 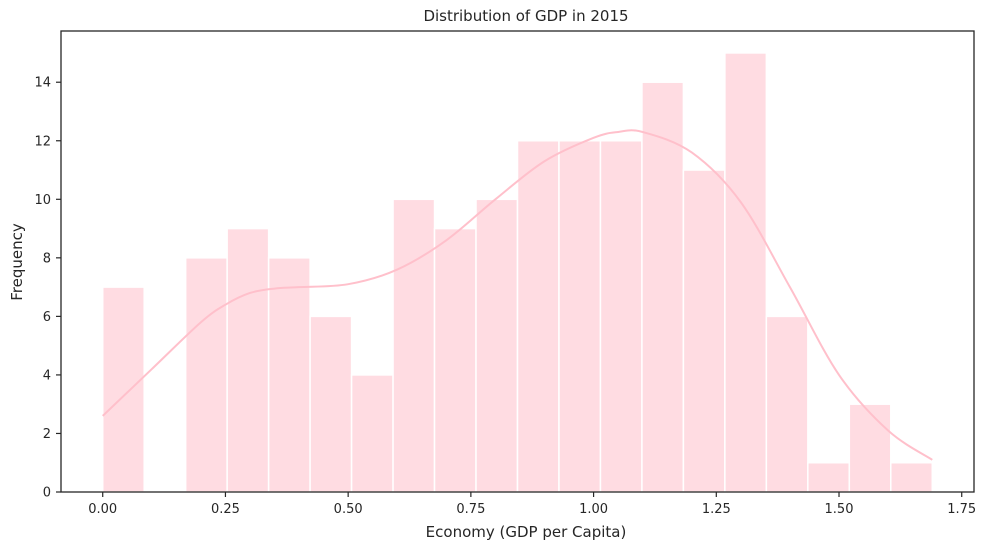 I want to click on x-tick-label: 1.00, so click(x=593, y=509).